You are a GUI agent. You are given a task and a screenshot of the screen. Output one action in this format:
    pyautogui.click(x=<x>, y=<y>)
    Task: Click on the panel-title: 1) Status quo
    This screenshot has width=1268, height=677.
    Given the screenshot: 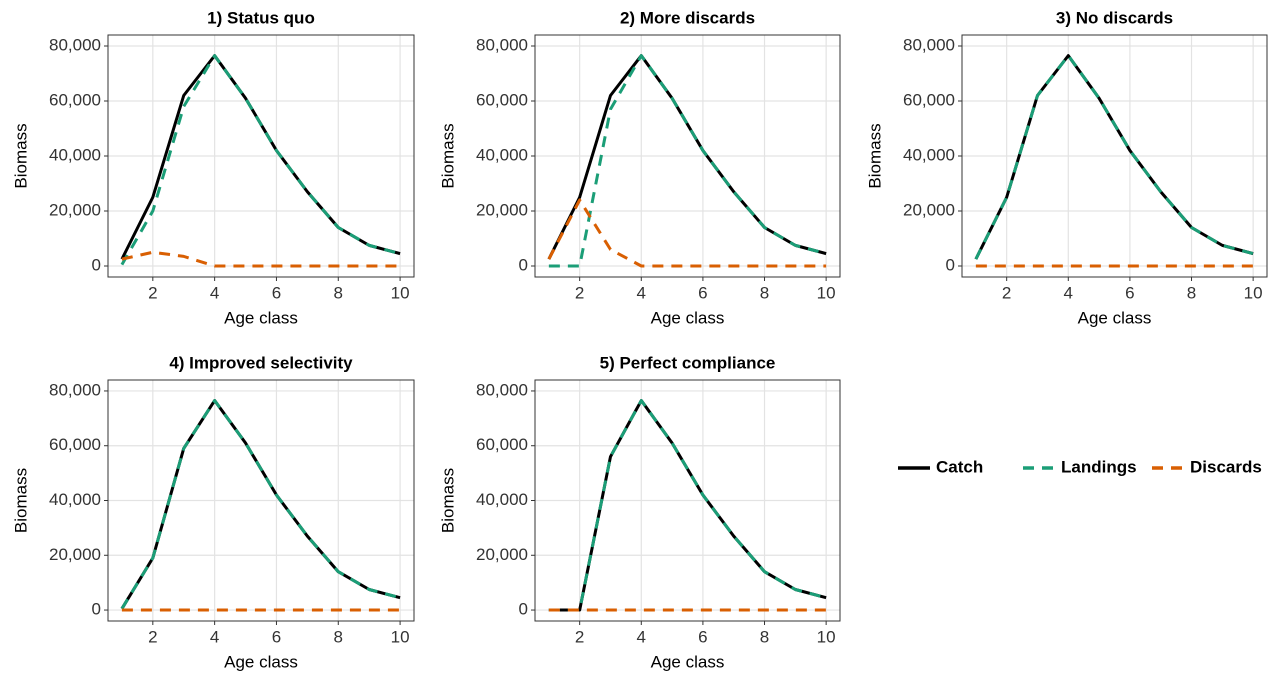 What is the action you would take?
    pyautogui.click(x=261, y=17)
    